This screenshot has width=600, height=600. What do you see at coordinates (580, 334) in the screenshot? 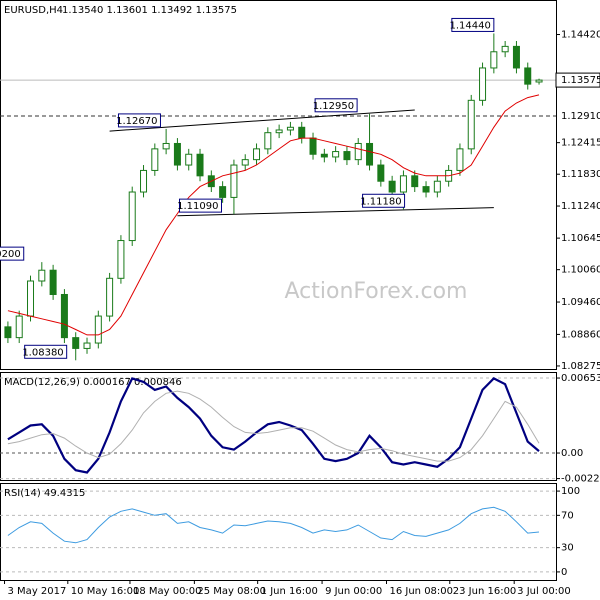
I see `y-tick-label: 1.08860` at bounding box center [580, 334].